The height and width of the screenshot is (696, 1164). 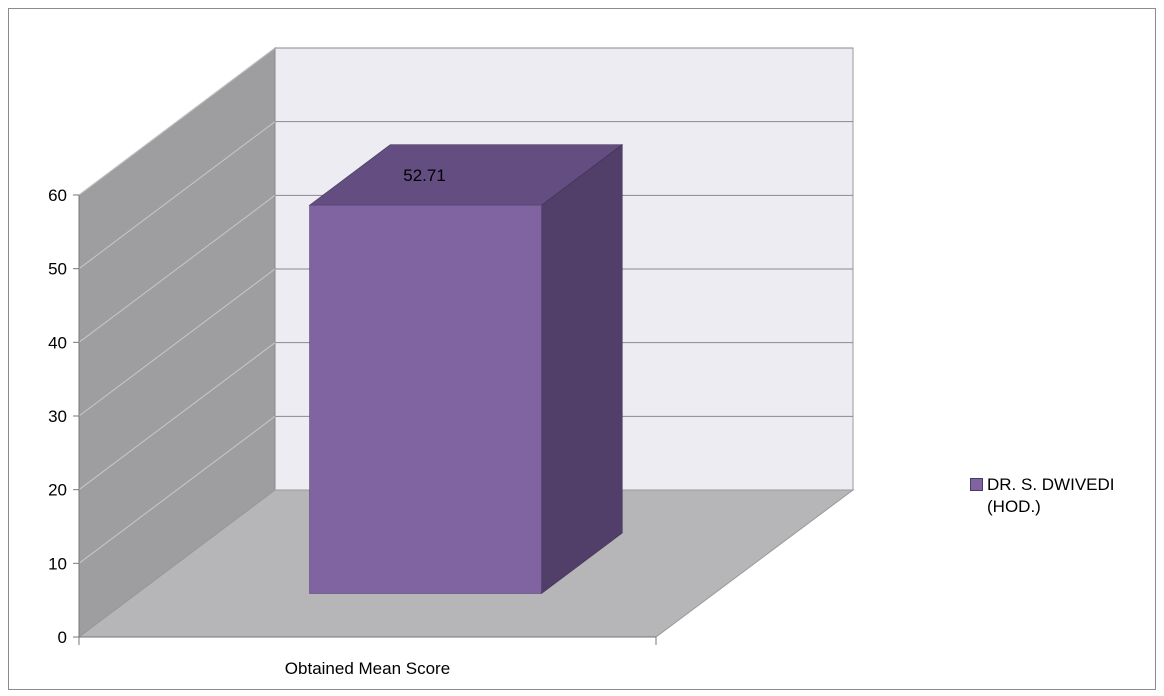 I want to click on y-tick-label: 0, so click(x=62, y=637).